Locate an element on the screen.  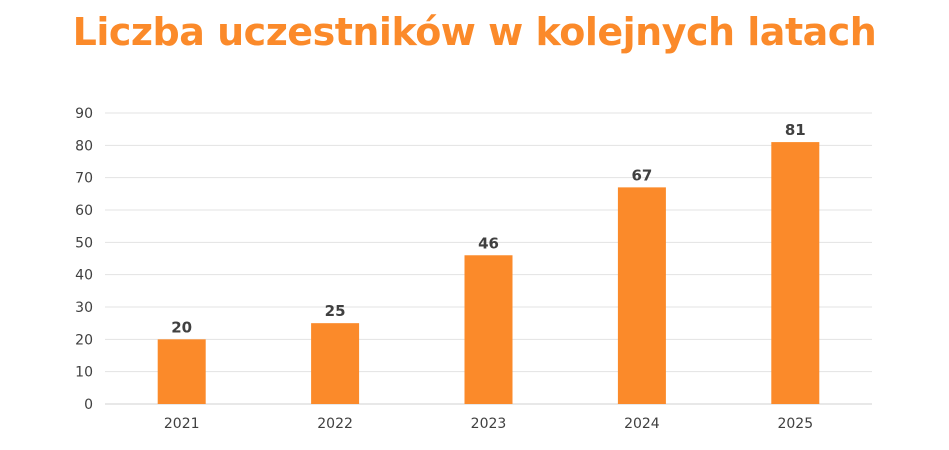
bar-2021 is located at coordinates (181, 371).